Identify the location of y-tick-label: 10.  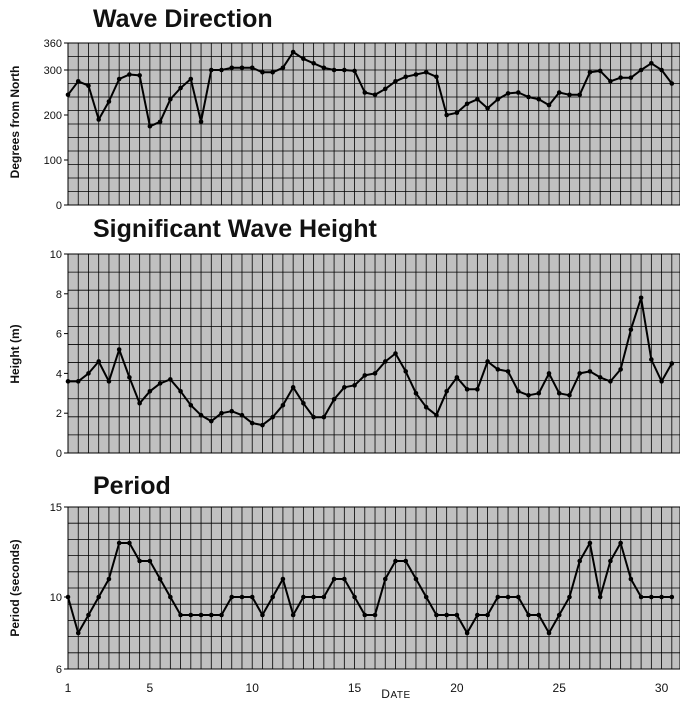
(56, 255).